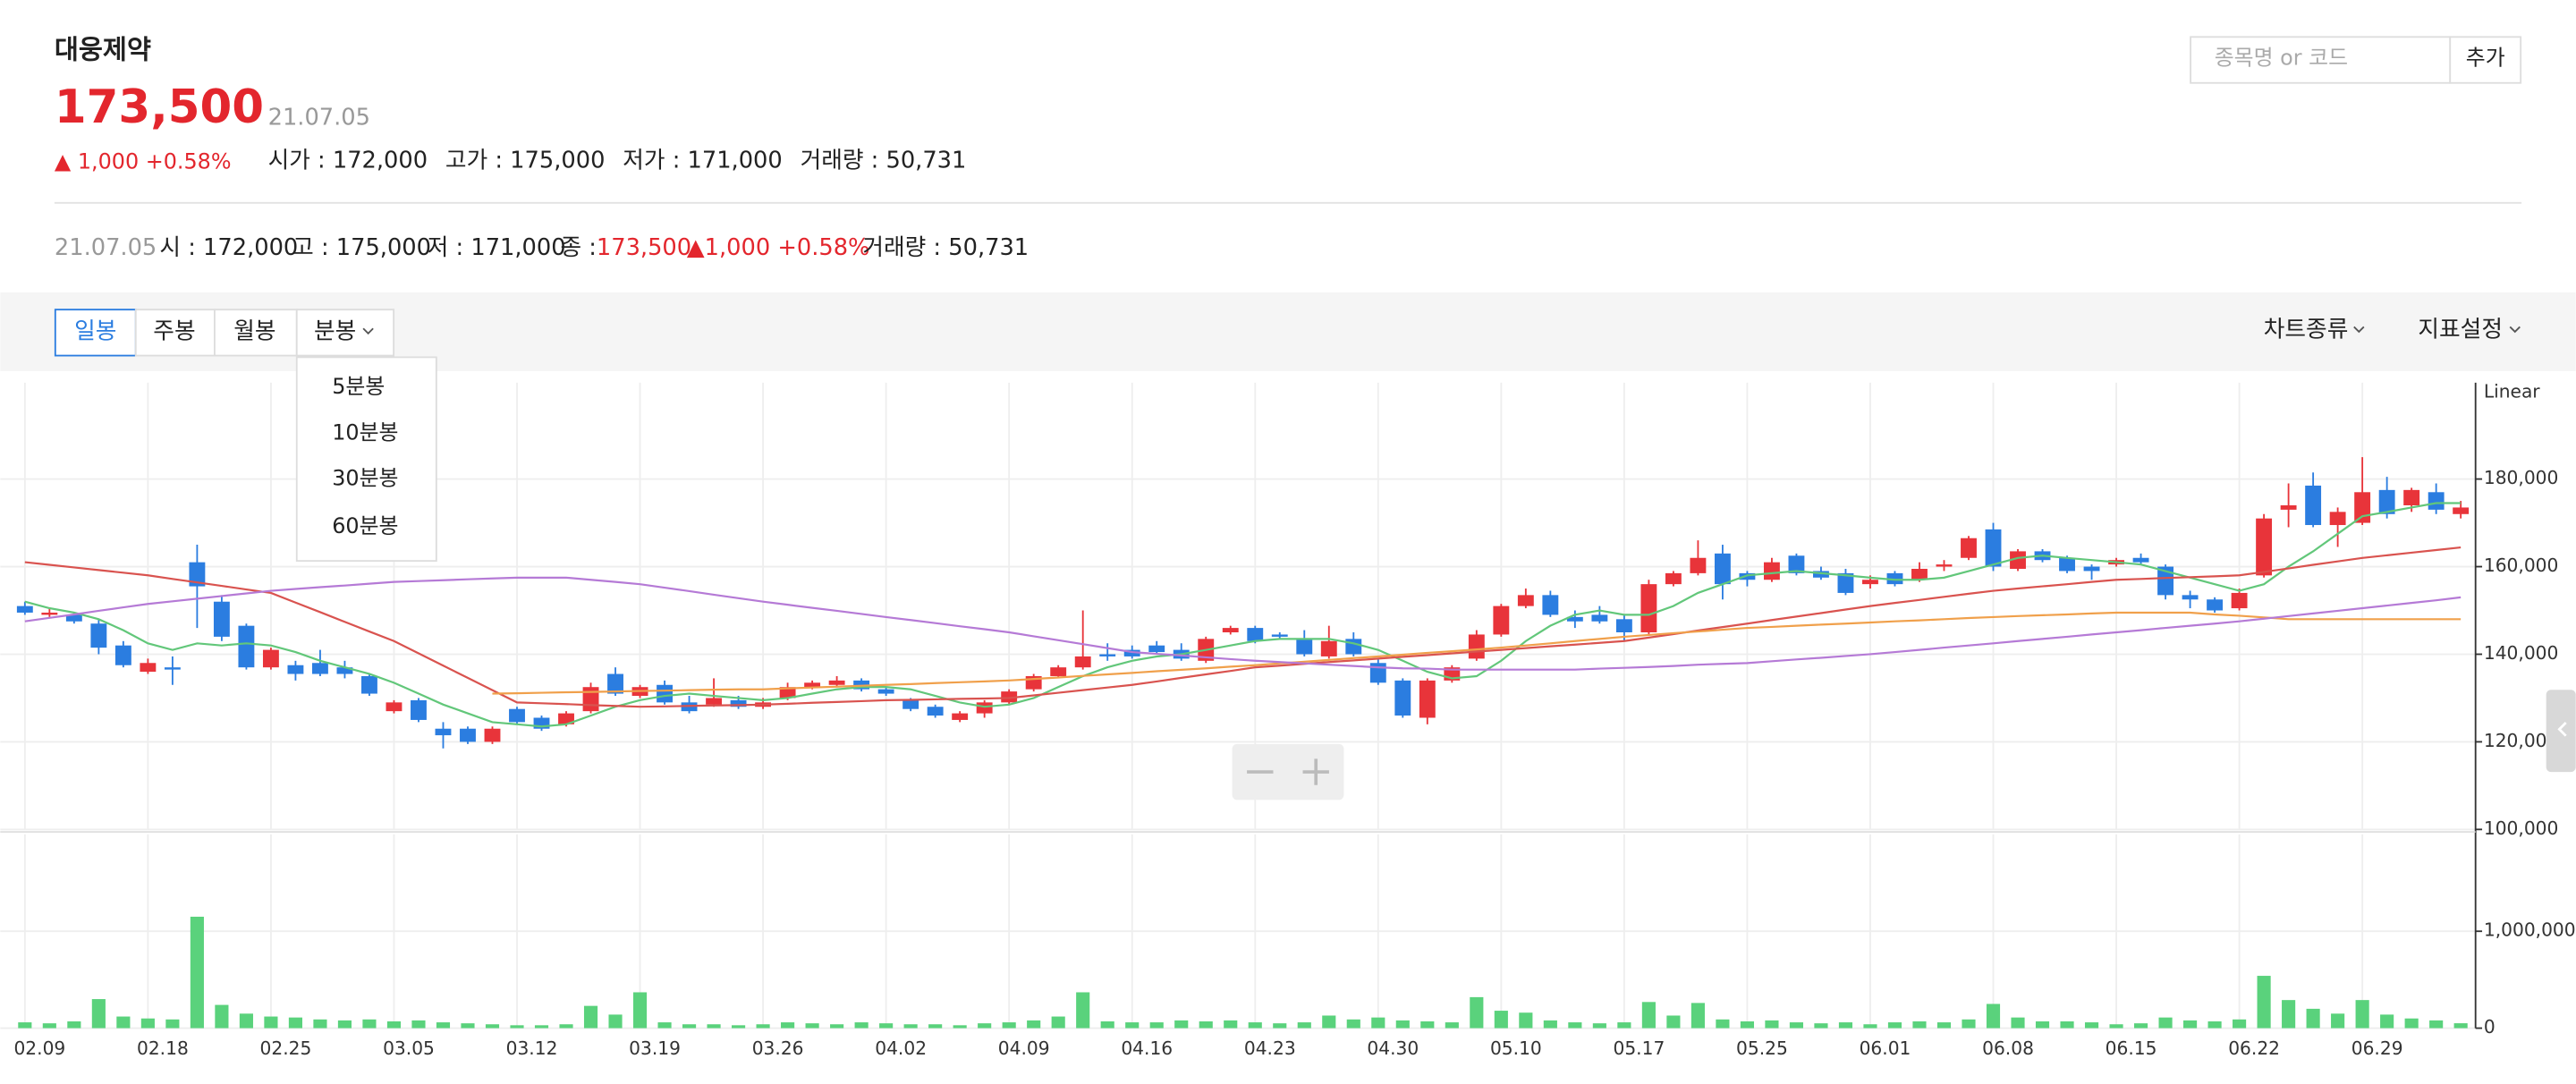  Describe the element at coordinates (365, 478) in the screenshot. I see `dropdown-item: 30분봉` at that location.